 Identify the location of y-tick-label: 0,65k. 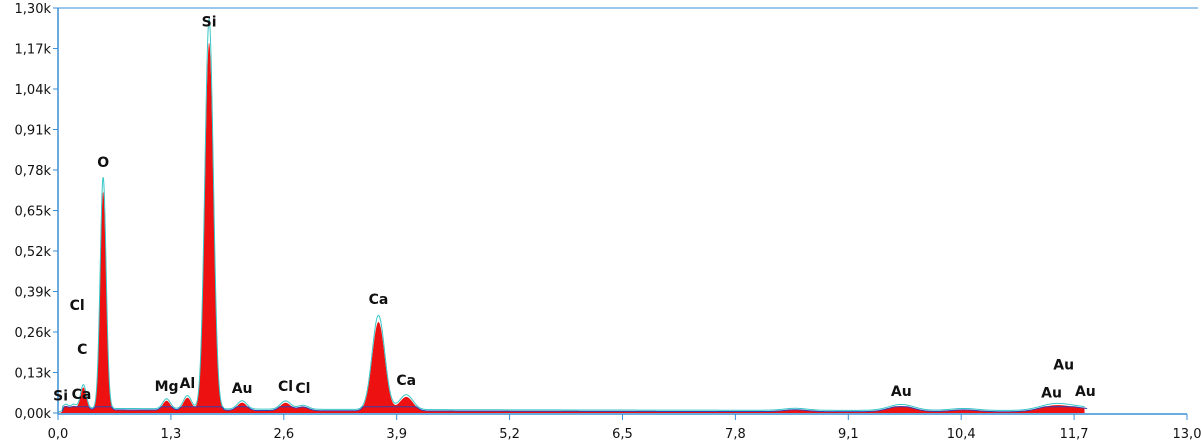
(33, 212).